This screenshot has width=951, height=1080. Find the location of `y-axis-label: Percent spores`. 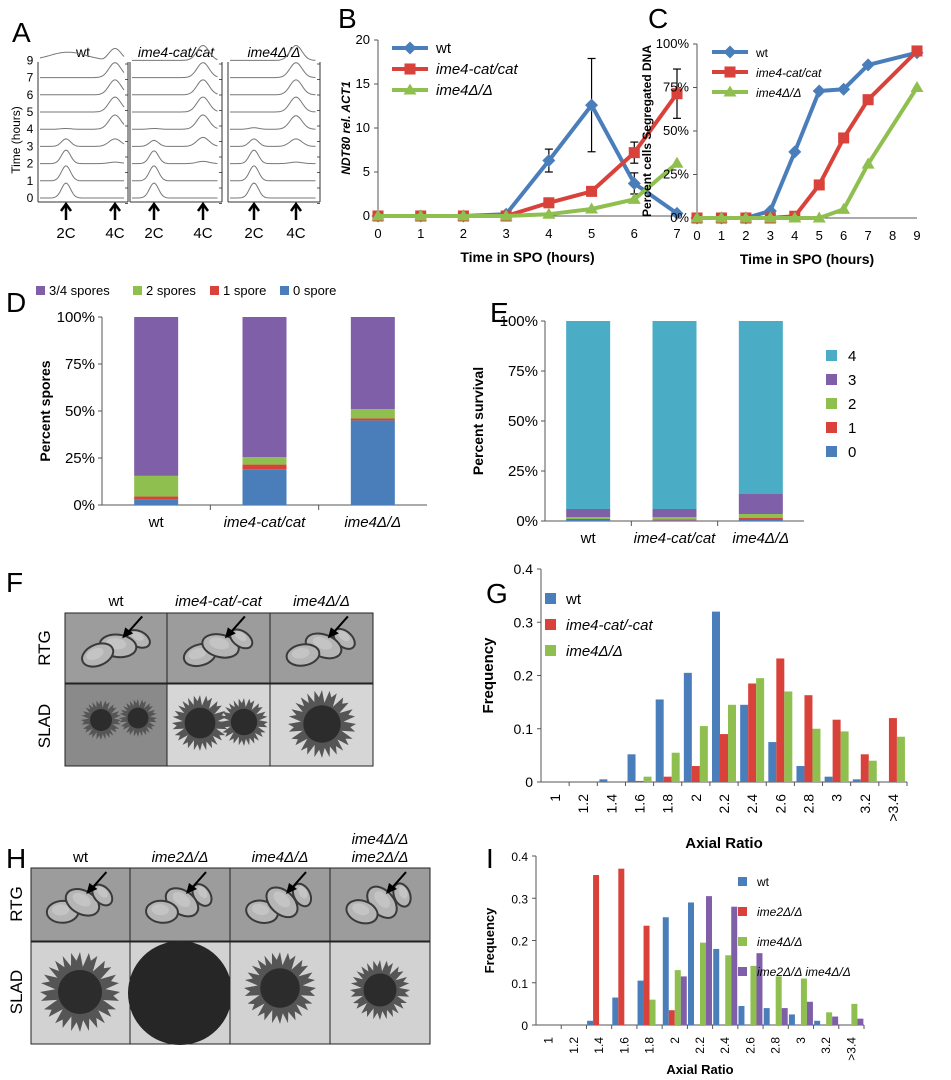

y-axis-label: Percent spores is located at coordinates (45, 410).